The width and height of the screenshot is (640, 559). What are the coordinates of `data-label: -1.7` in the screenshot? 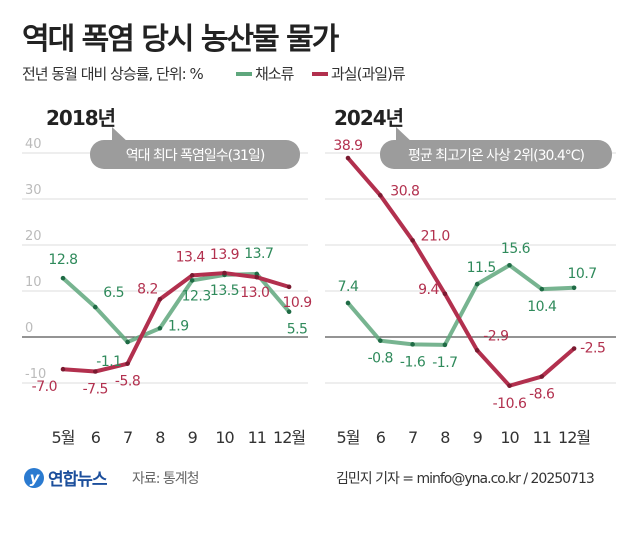 It's located at (444, 363).